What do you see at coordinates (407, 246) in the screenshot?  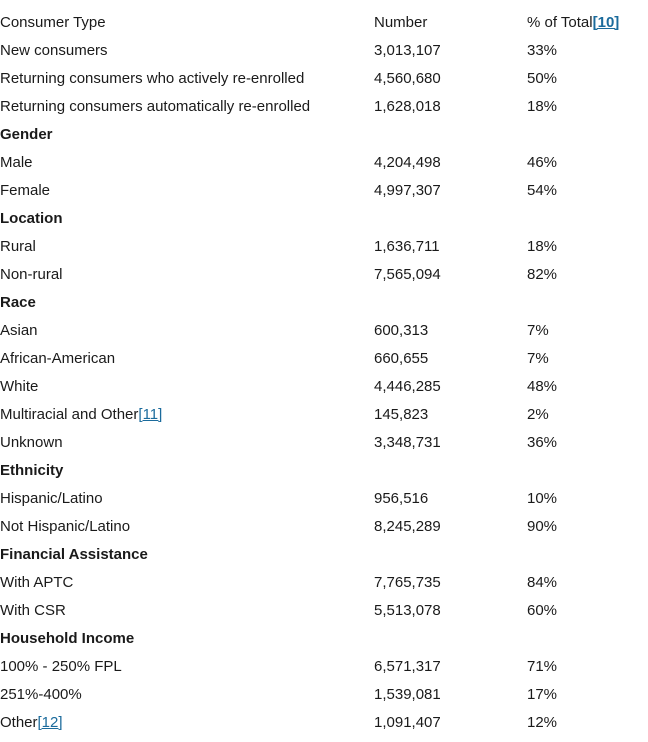 I see `row-number: 1,636,711` at bounding box center [407, 246].